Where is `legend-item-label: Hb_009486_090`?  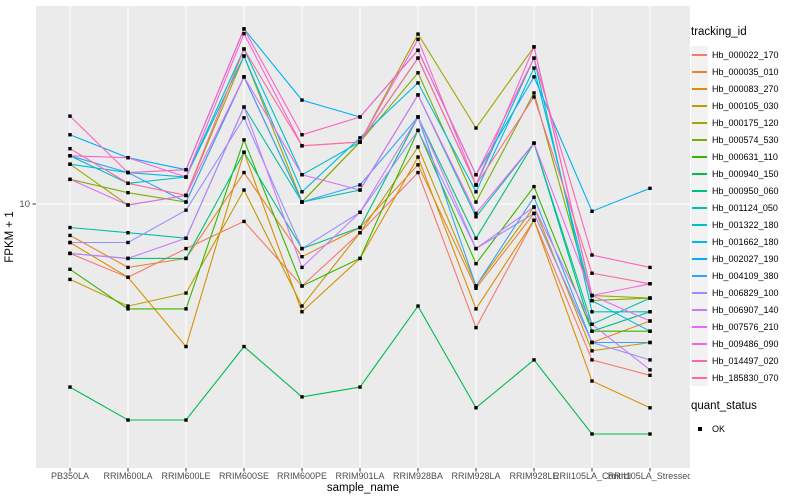 legend-item-label: Hb_009486_090 is located at coordinates (745, 343).